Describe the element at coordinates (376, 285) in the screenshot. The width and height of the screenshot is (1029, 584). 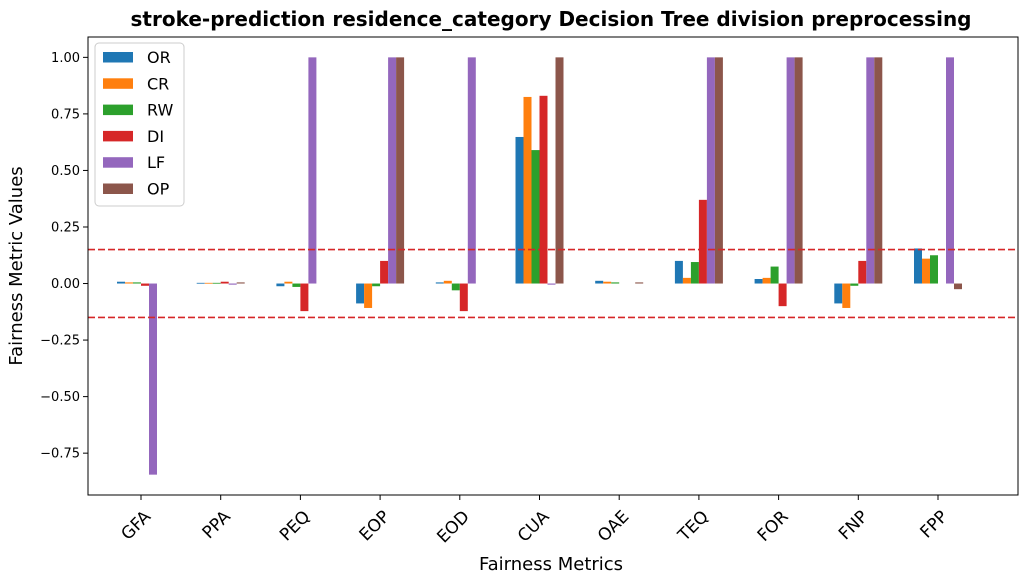
I see `bar-rw-eop` at that location.